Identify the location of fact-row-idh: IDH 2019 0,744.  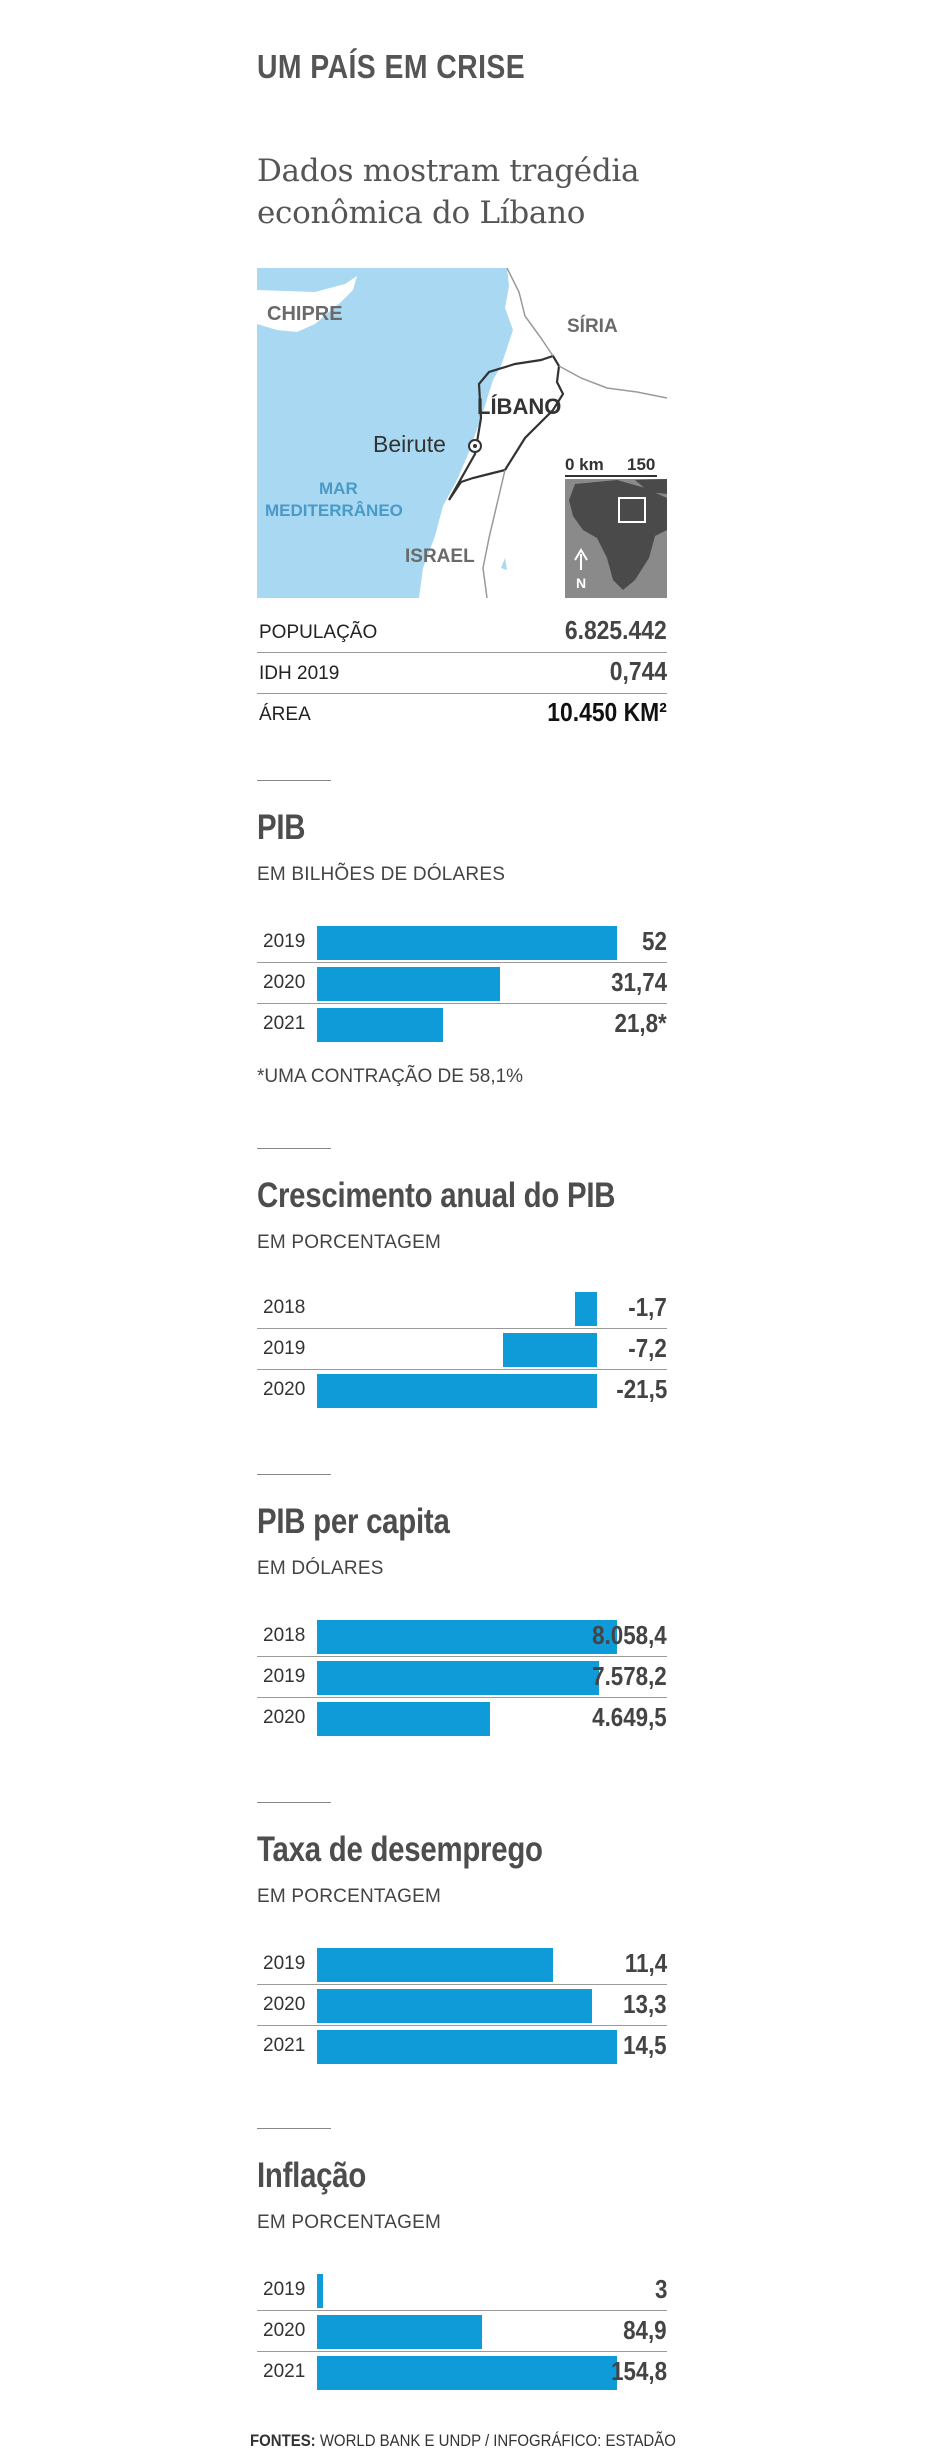
(462, 673).